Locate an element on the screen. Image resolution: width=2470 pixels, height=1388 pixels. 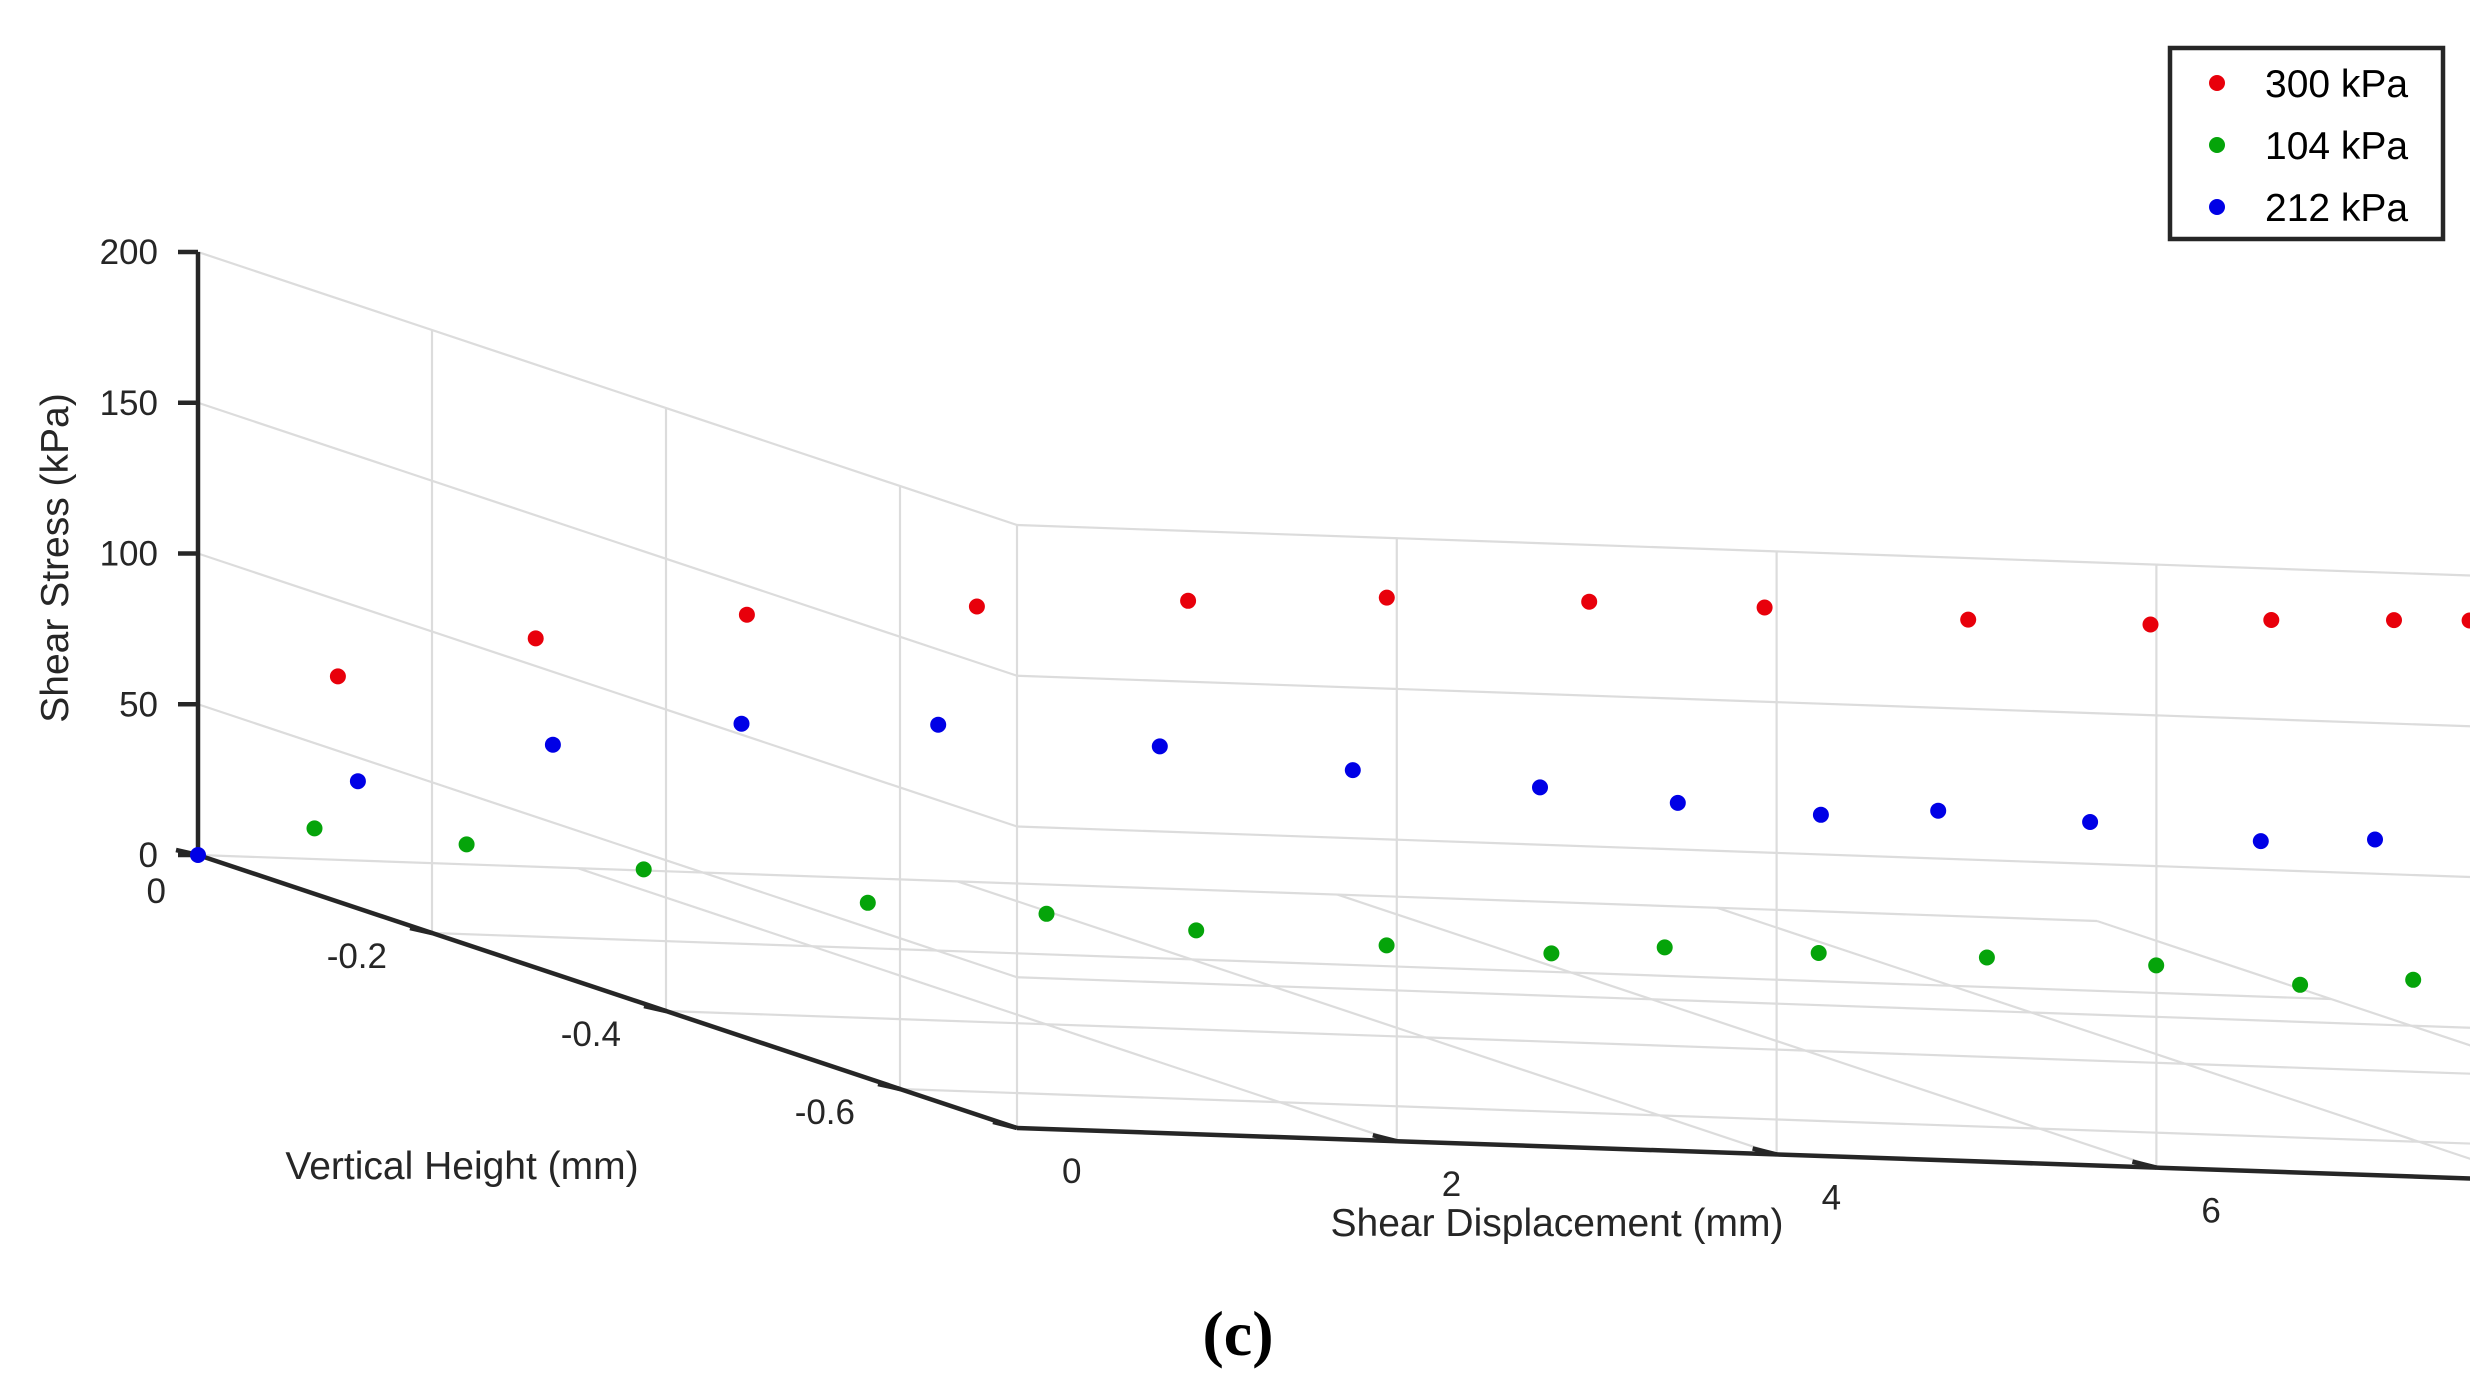
x-axis-line is located at coordinates (1743, 1153).